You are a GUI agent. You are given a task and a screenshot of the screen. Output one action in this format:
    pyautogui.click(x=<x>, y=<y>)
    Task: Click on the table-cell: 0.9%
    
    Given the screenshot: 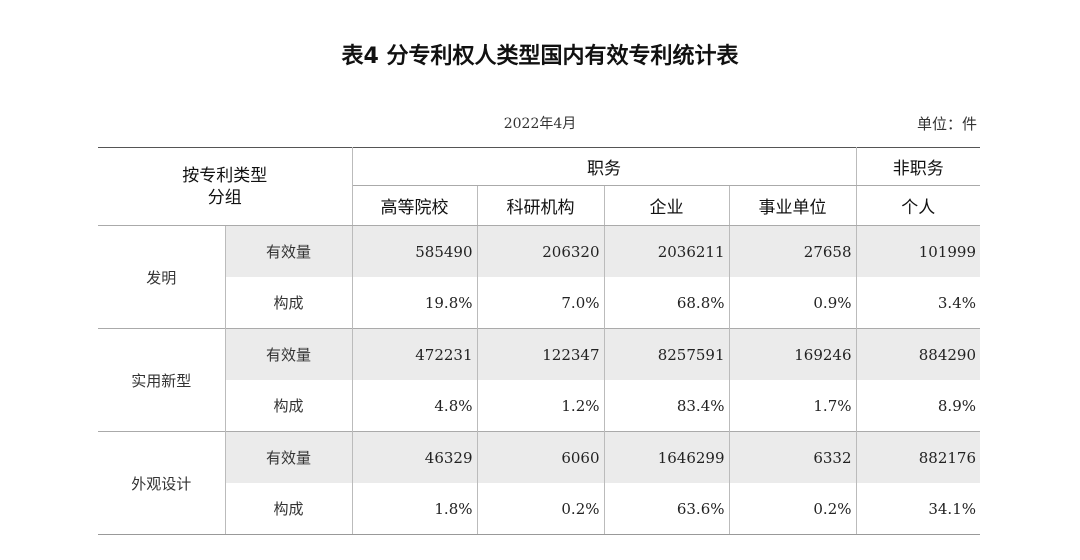 What is the action you would take?
    pyautogui.click(x=793, y=303)
    